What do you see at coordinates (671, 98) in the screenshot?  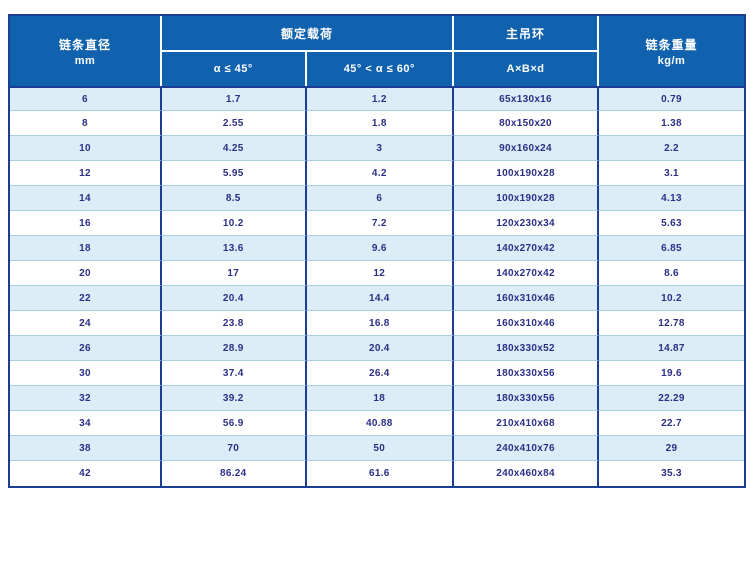 I see `table-cell-weight: 0.79` at bounding box center [671, 98].